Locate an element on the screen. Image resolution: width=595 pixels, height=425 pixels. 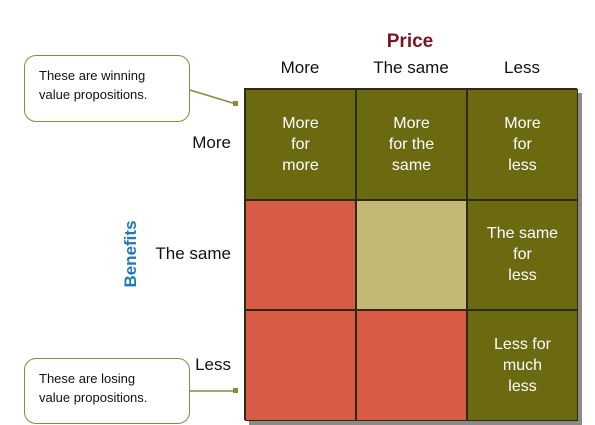
cell-same-benefit-same-price is located at coordinates (411, 255).